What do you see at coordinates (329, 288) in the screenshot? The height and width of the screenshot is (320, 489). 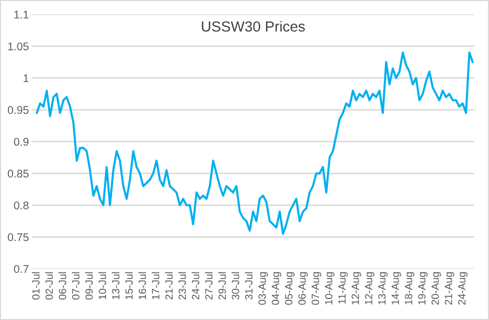 I see `x-tick-label: 10-Aug` at bounding box center [329, 288].